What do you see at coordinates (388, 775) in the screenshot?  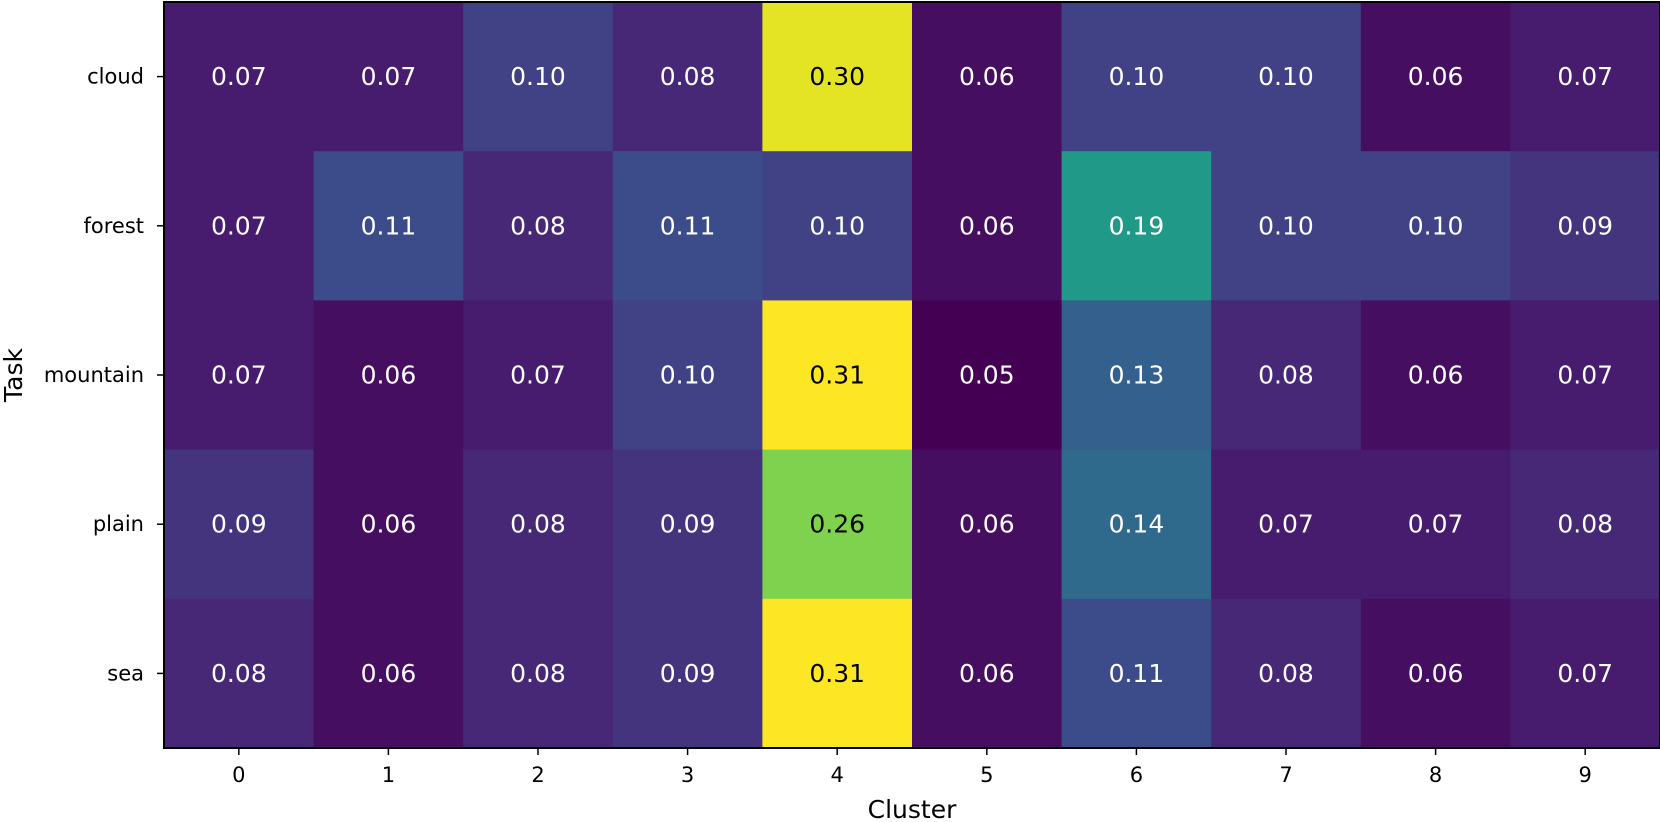 I see `x-tick-label: 1` at bounding box center [388, 775].